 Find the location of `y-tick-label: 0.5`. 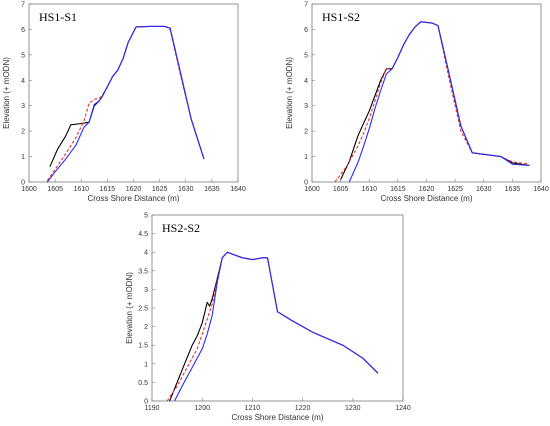

y-tick-label: 0.5 is located at coordinates (143, 383).